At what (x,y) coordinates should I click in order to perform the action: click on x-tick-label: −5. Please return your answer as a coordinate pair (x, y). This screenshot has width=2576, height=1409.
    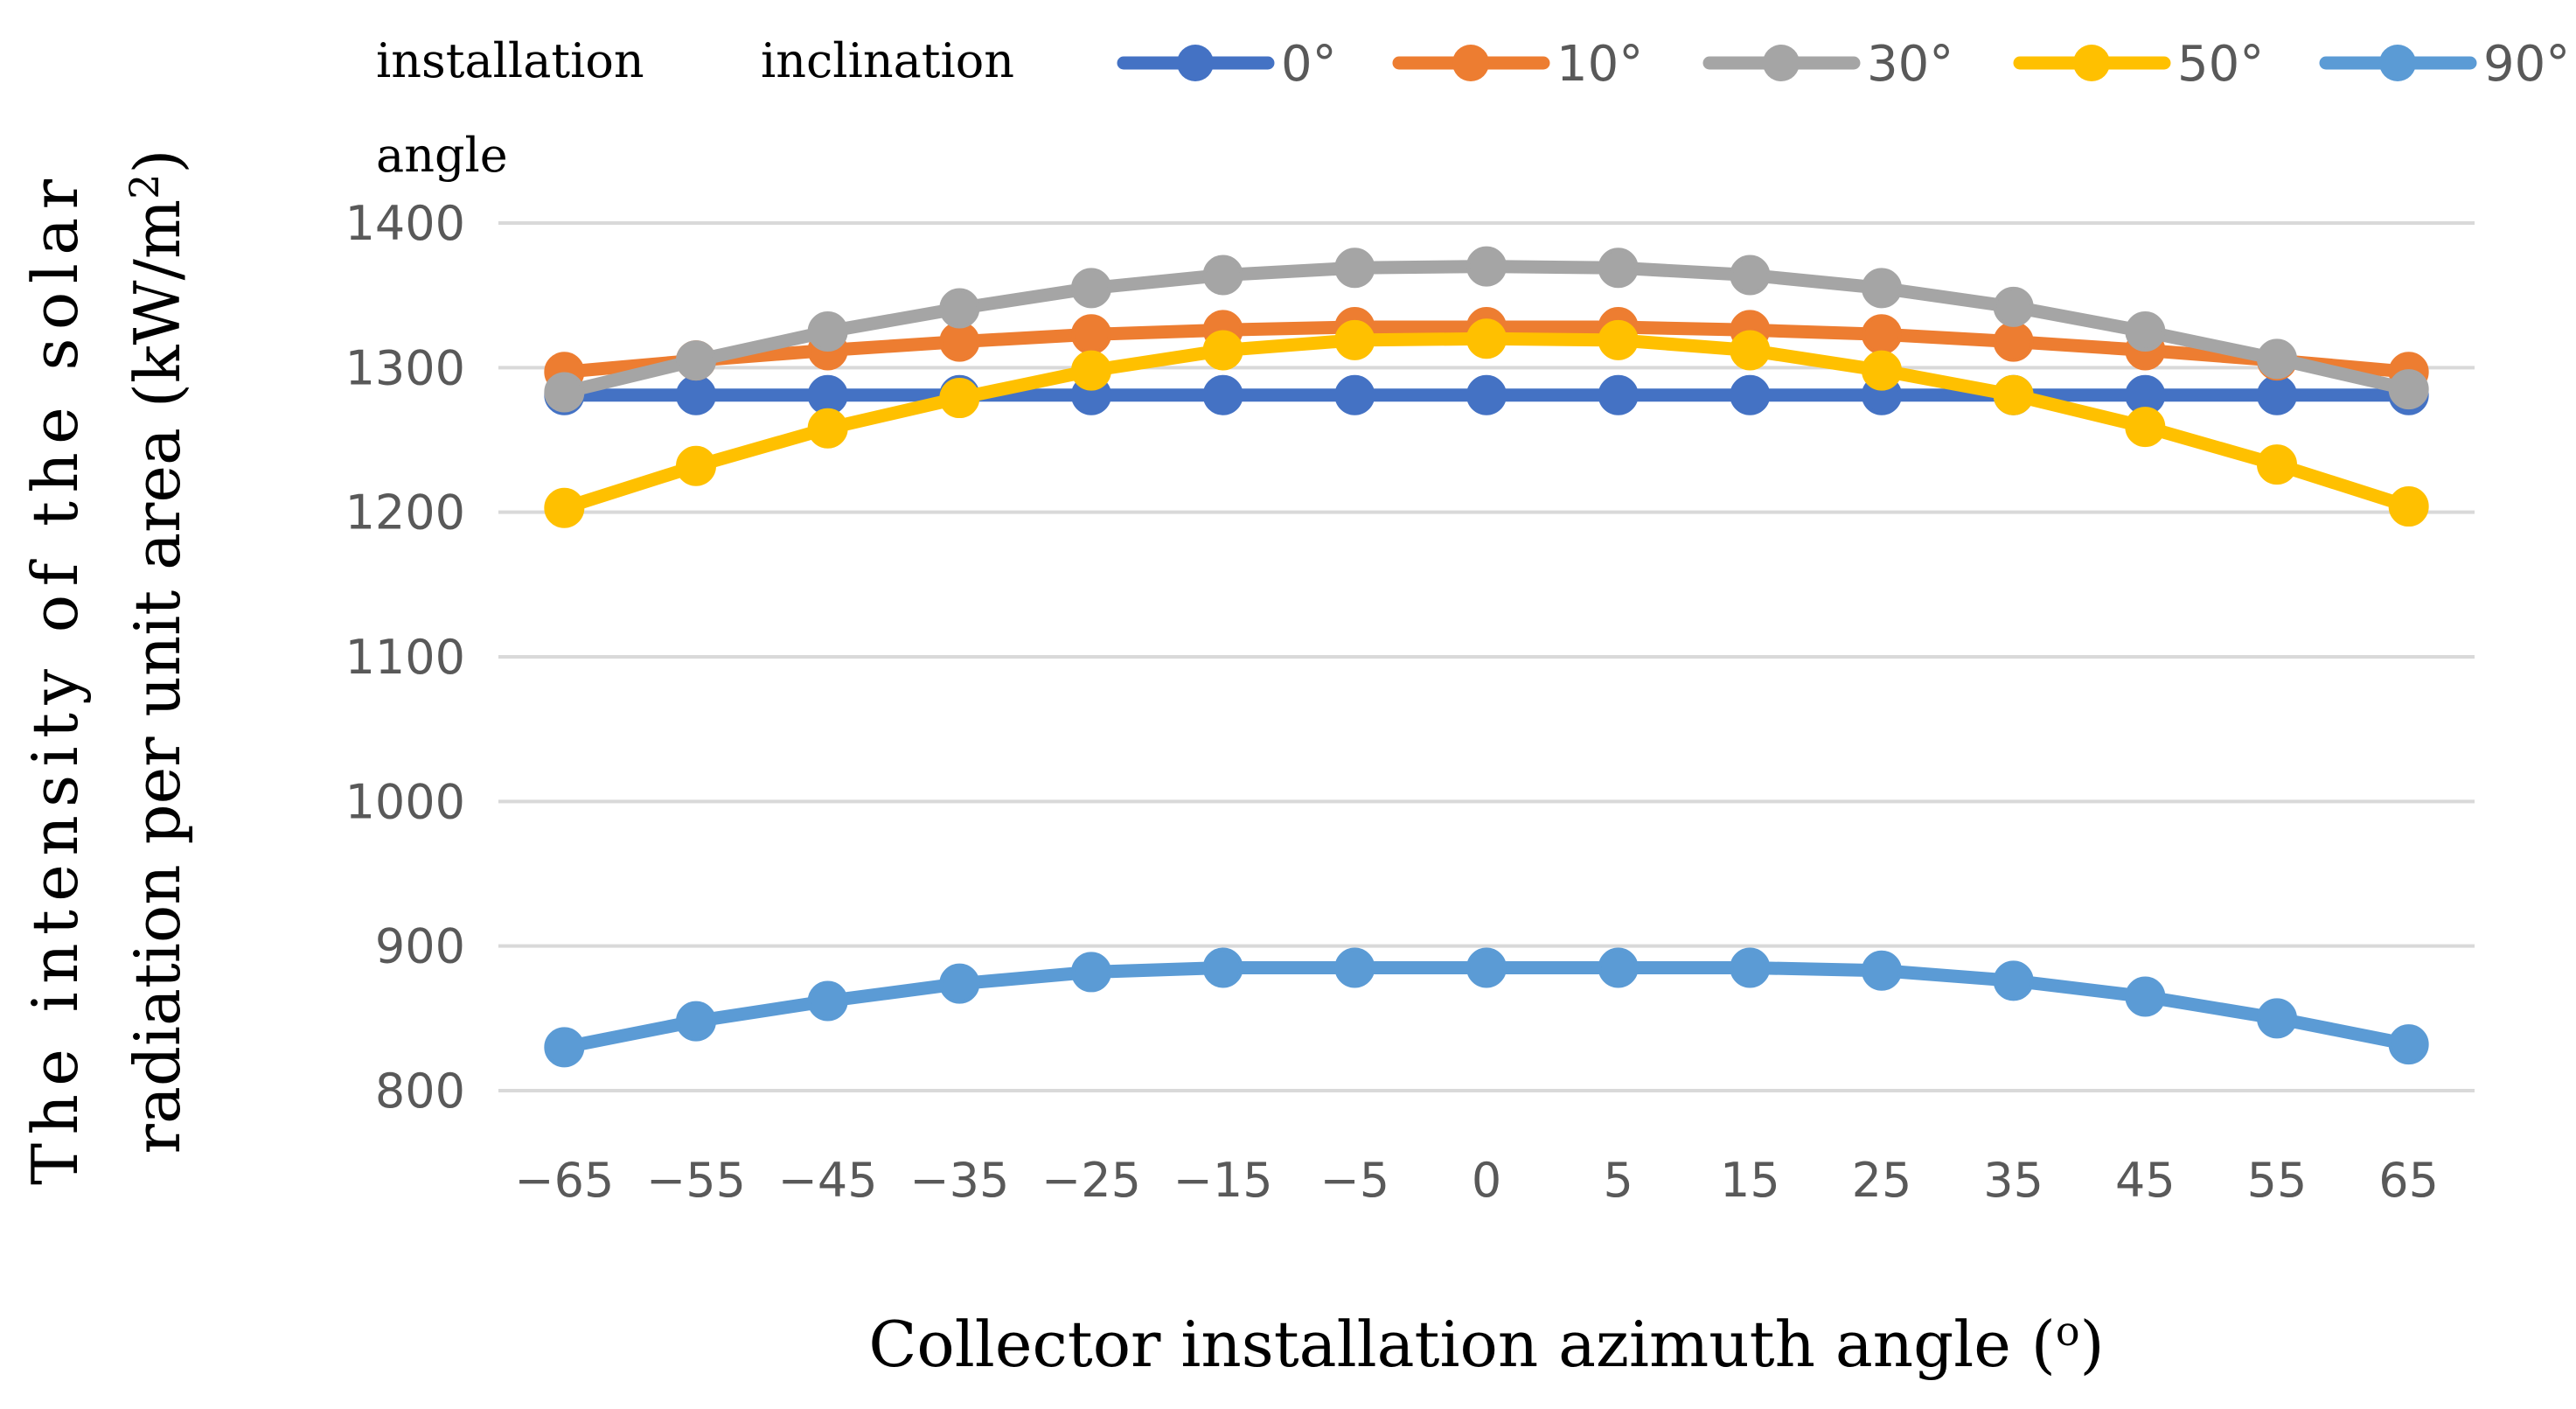
    Looking at the image, I should click on (1355, 1180).